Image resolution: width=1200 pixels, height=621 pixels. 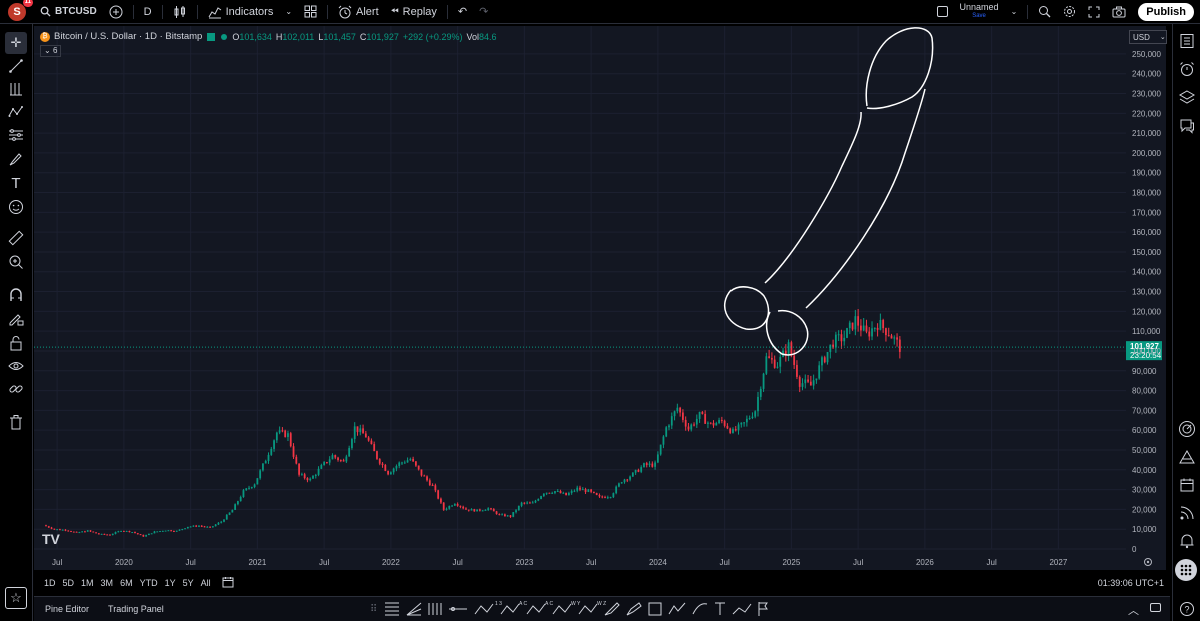 What do you see at coordinates (1014, 12) in the screenshot?
I see `layout-dropdown: ⌄` at bounding box center [1014, 12].